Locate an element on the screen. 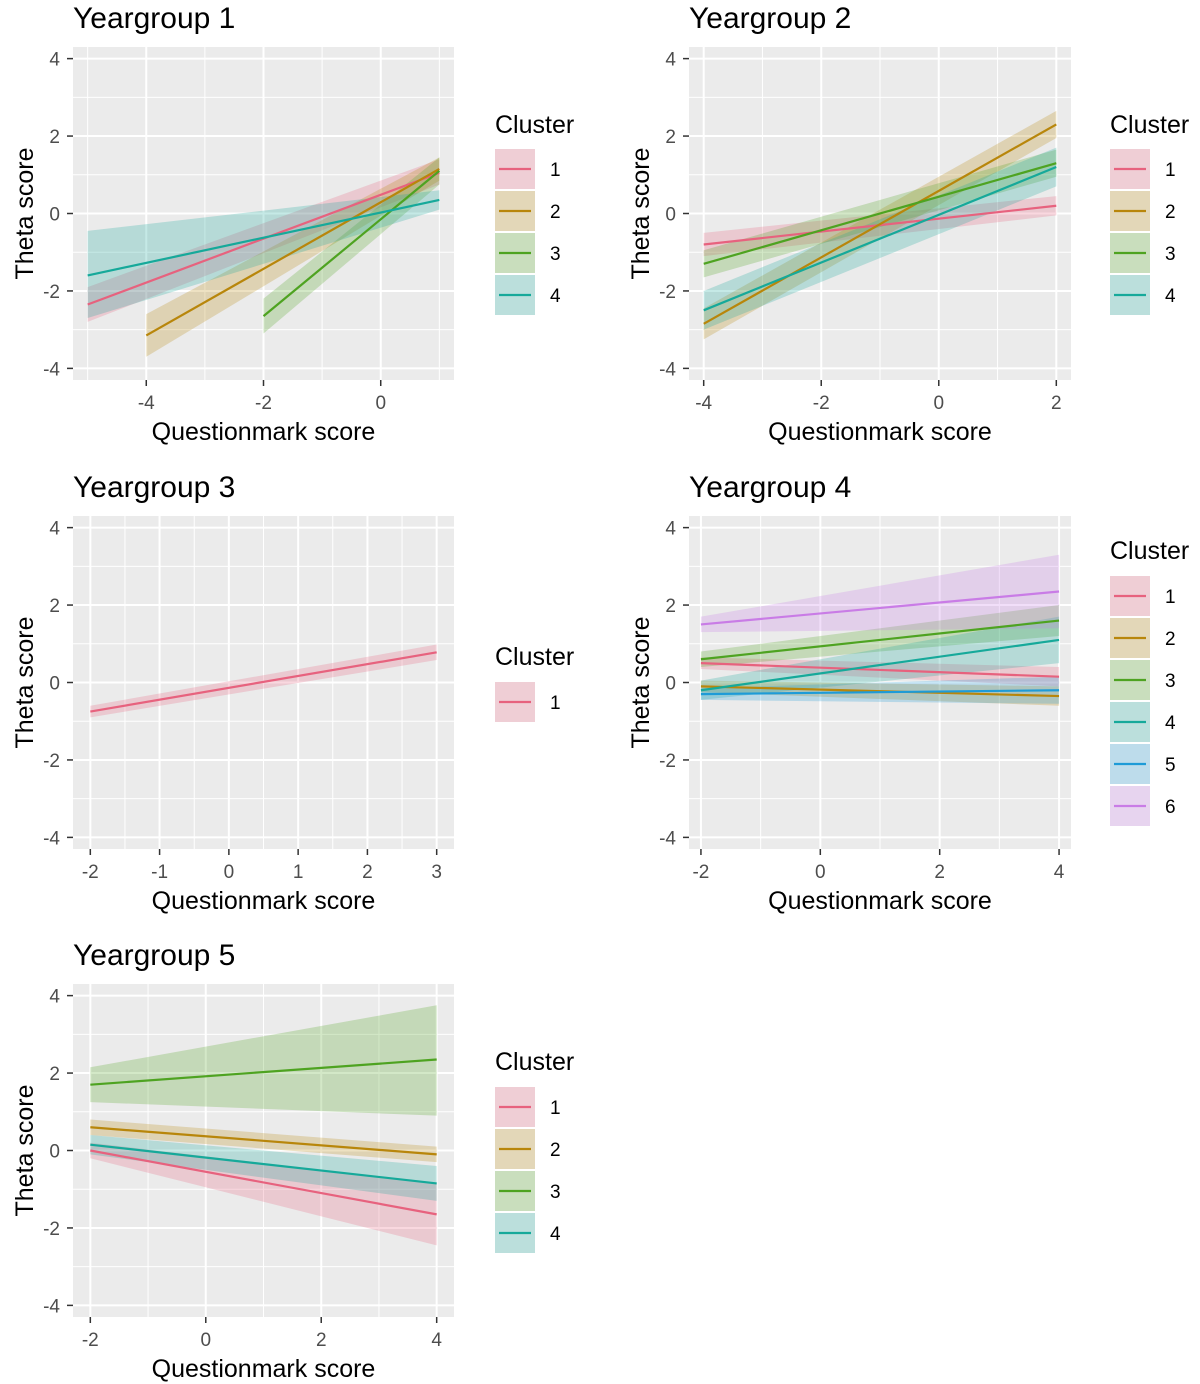  legend-label-cluster-6: 6 is located at coordinates (1170, 807).